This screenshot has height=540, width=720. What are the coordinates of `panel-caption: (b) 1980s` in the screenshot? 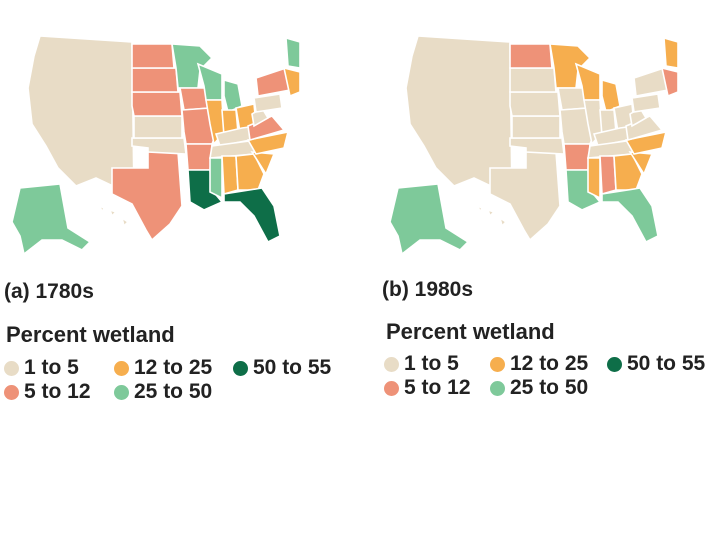 It's located at (428, 289).